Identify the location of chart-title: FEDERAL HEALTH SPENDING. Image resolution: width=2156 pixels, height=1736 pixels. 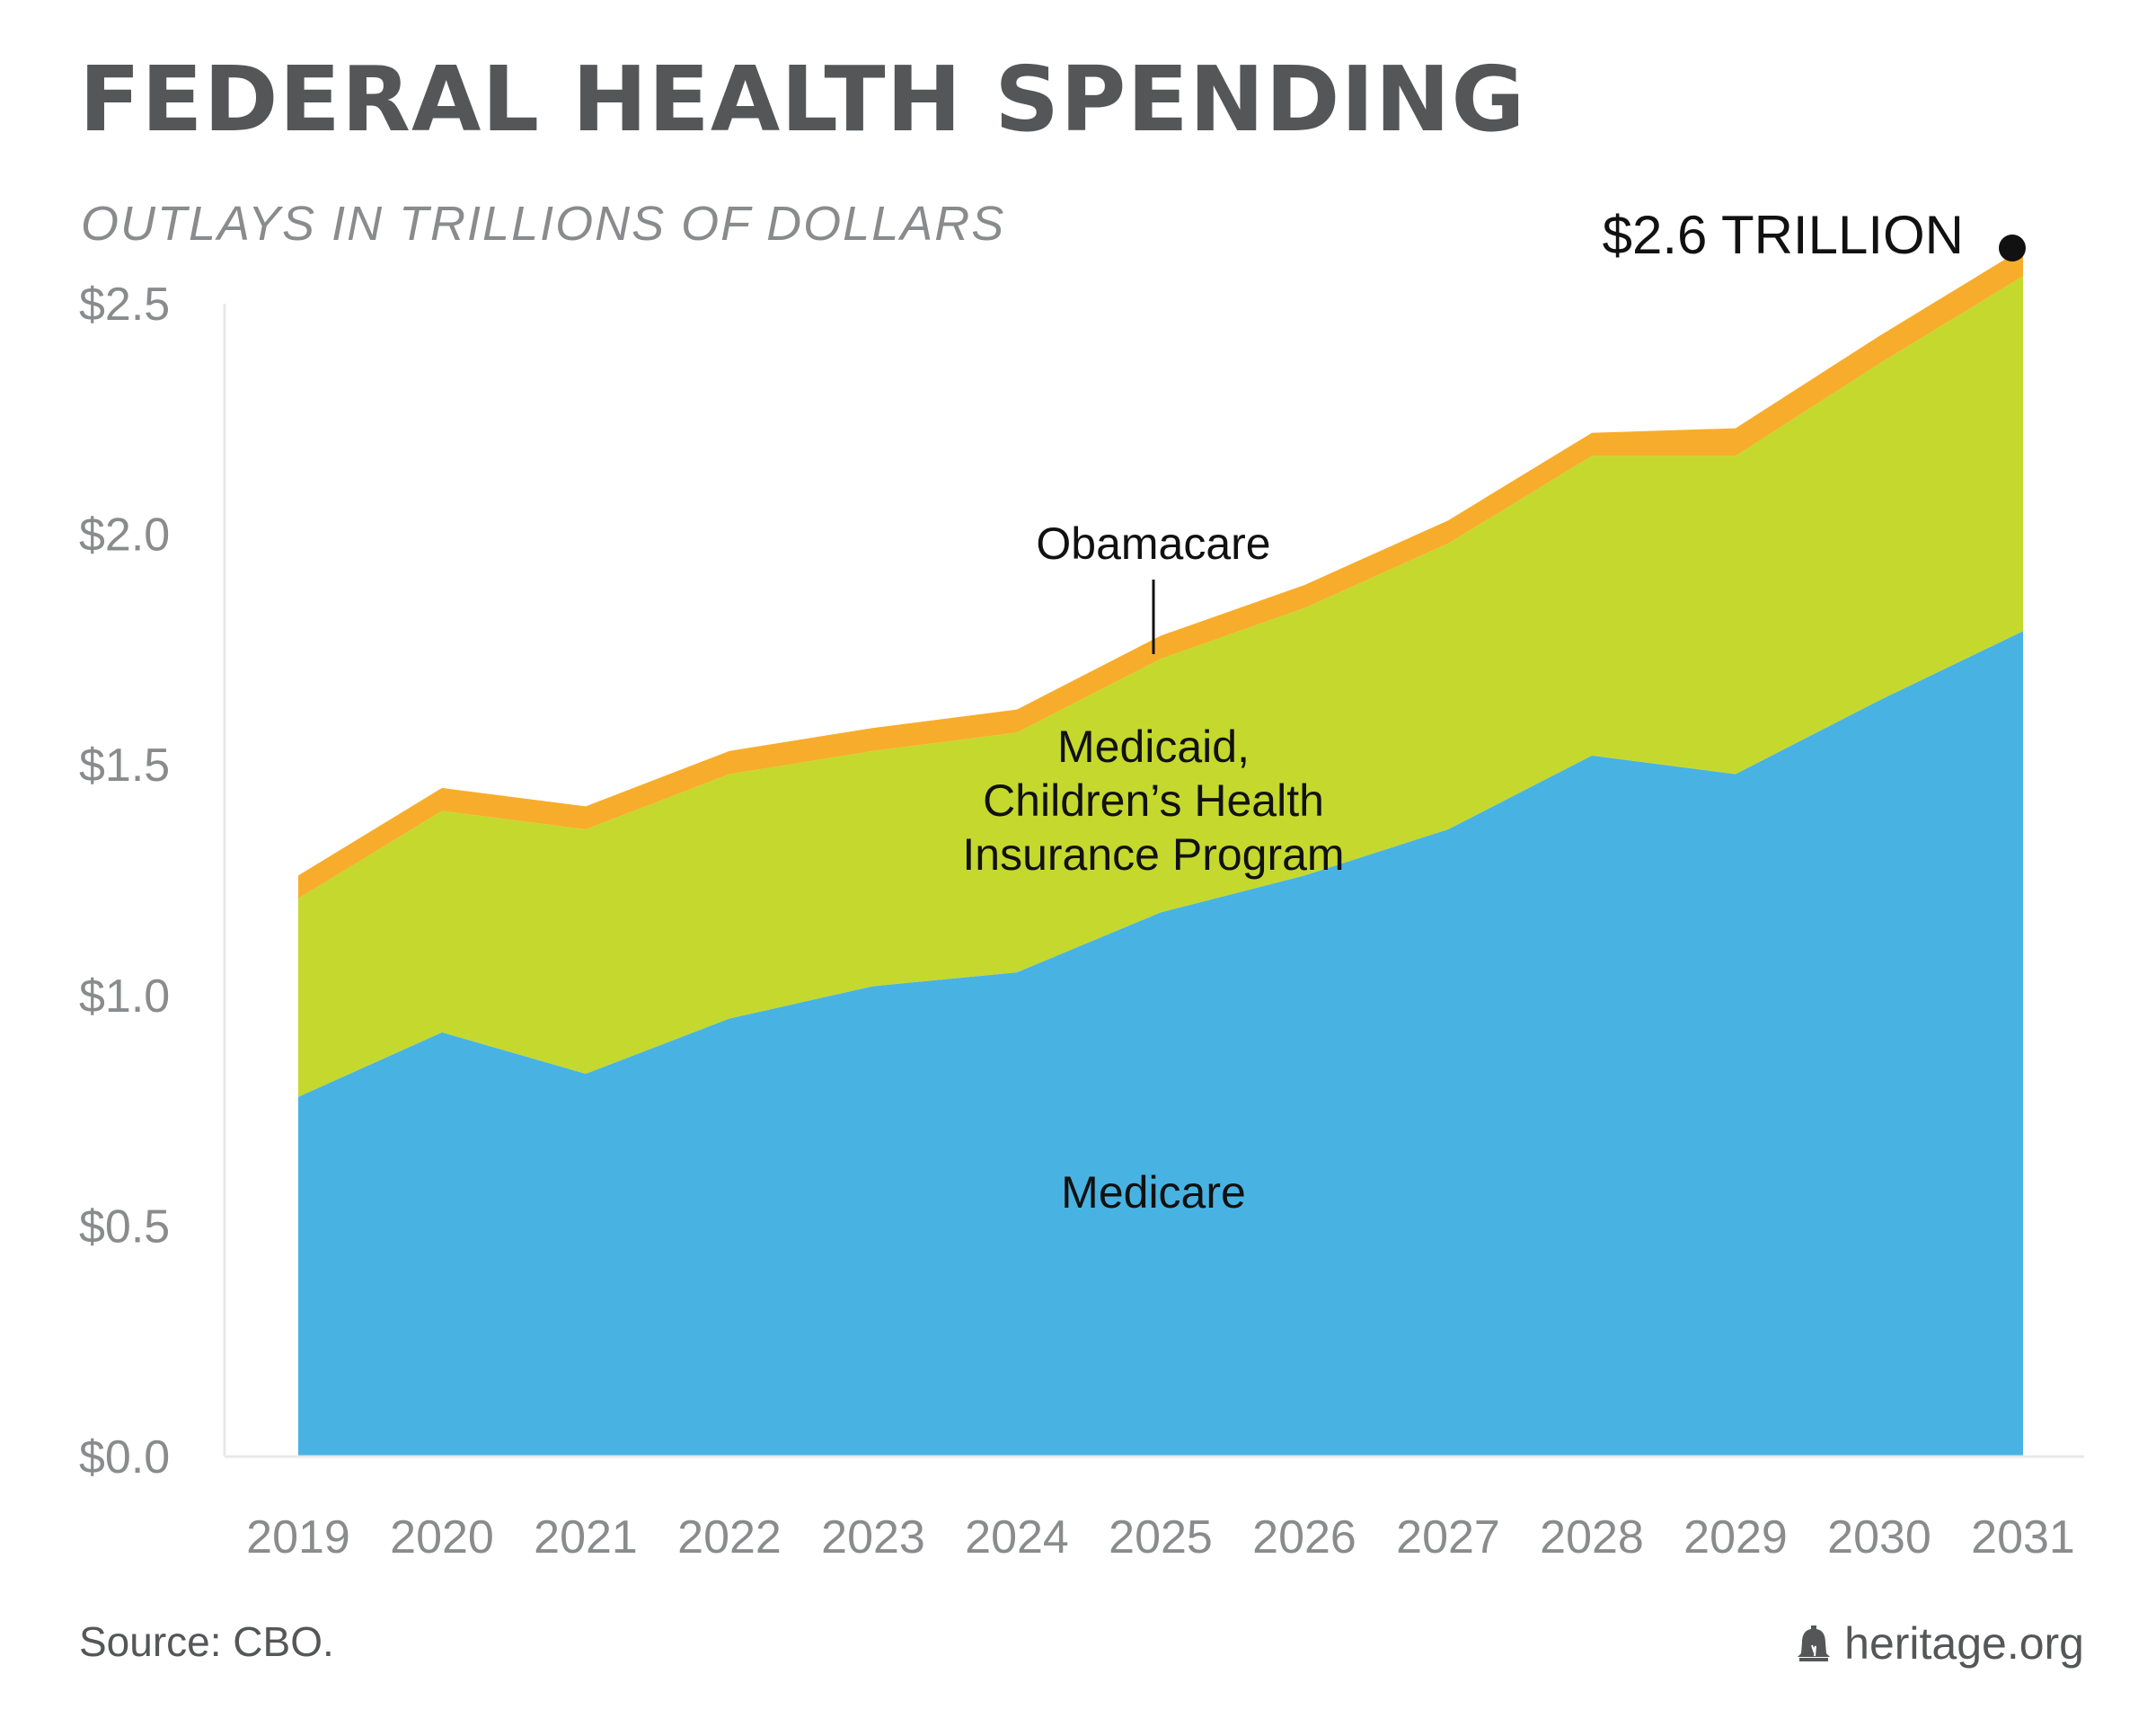
(803, 99).